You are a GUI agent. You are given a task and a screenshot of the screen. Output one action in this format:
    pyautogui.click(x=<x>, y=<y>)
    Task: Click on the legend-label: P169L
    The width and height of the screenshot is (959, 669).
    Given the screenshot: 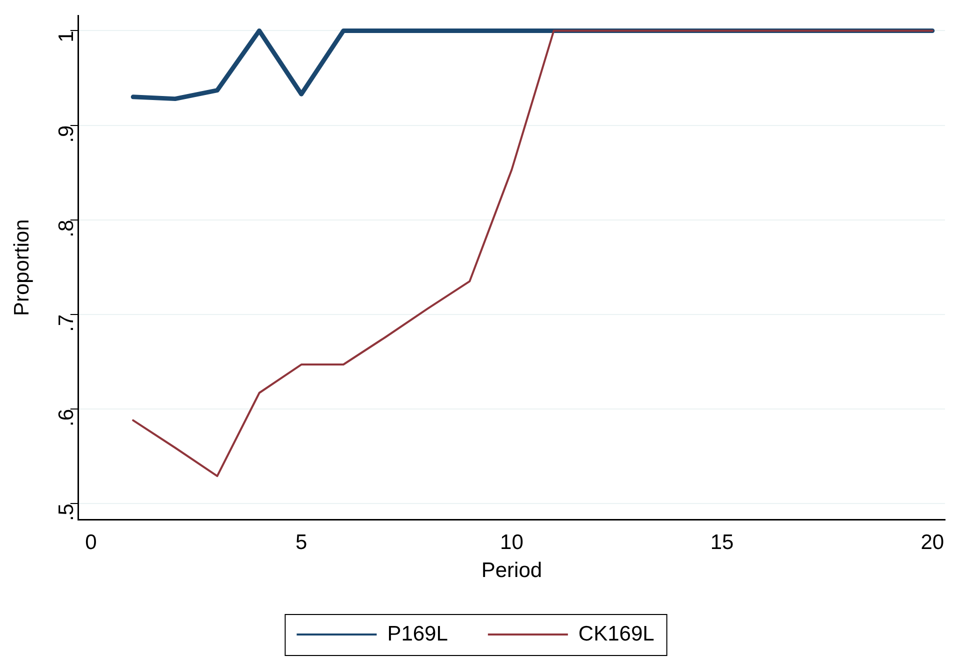 What is the action you would take?
    pyautogui.click(x=417, y=634)
    